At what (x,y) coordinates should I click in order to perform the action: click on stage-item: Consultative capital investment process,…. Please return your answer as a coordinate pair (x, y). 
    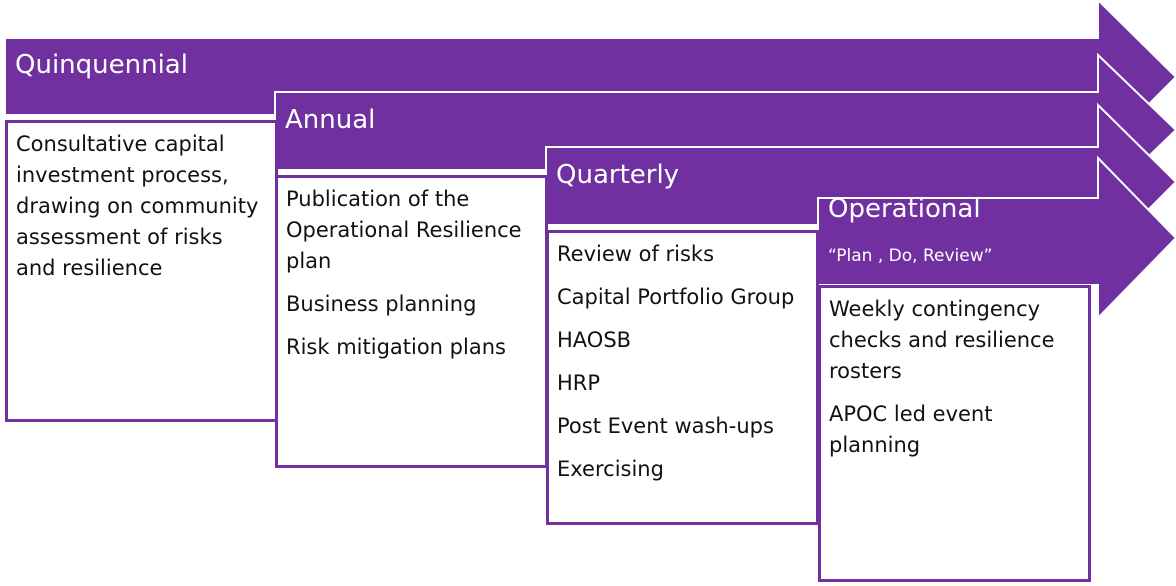
    Looking at the image, I should click on (137, 206).